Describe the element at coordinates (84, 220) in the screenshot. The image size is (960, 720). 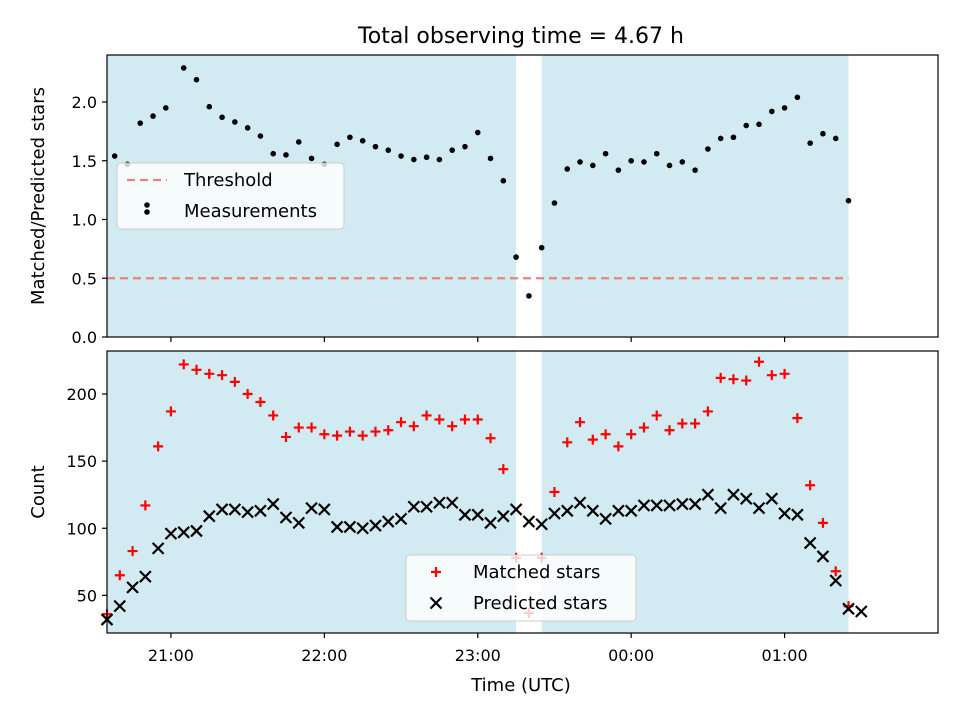
I see `y-tick-label: 1.0` at that location.